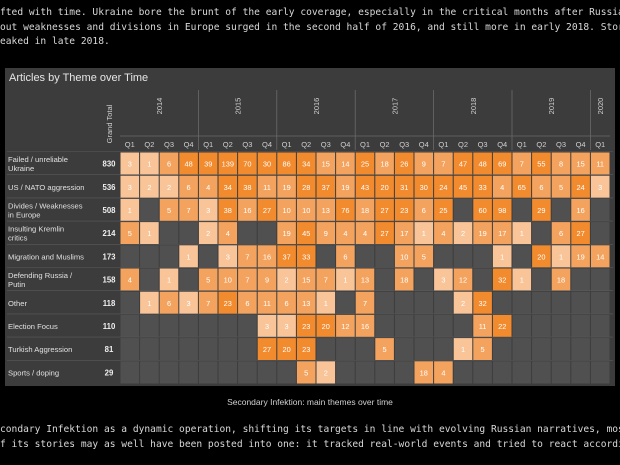 Image resolution: width=620 pixels, height=465 pixels. What do you see at coordinates (38, 159) in the screenshot?
I see `theme-label: Failed / unreliable` at bounding box center [38, 159].